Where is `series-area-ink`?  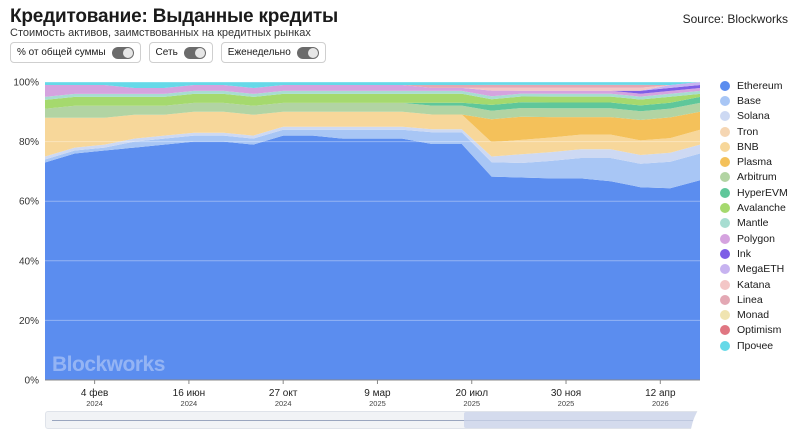 series-area-ink is located at coordinates (372, 89).